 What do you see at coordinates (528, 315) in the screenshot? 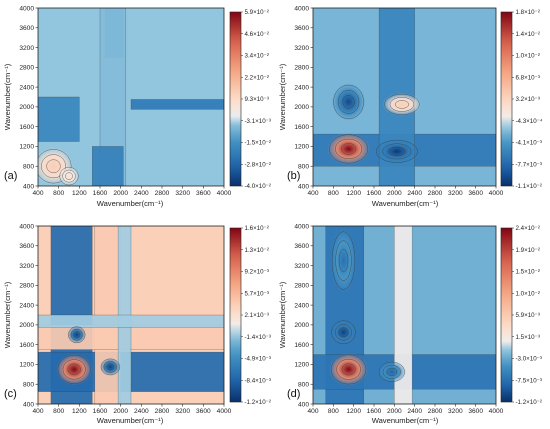
I see `colorbar-tick-label: 5.9×10⁻³` at bounding box center [528, 315].